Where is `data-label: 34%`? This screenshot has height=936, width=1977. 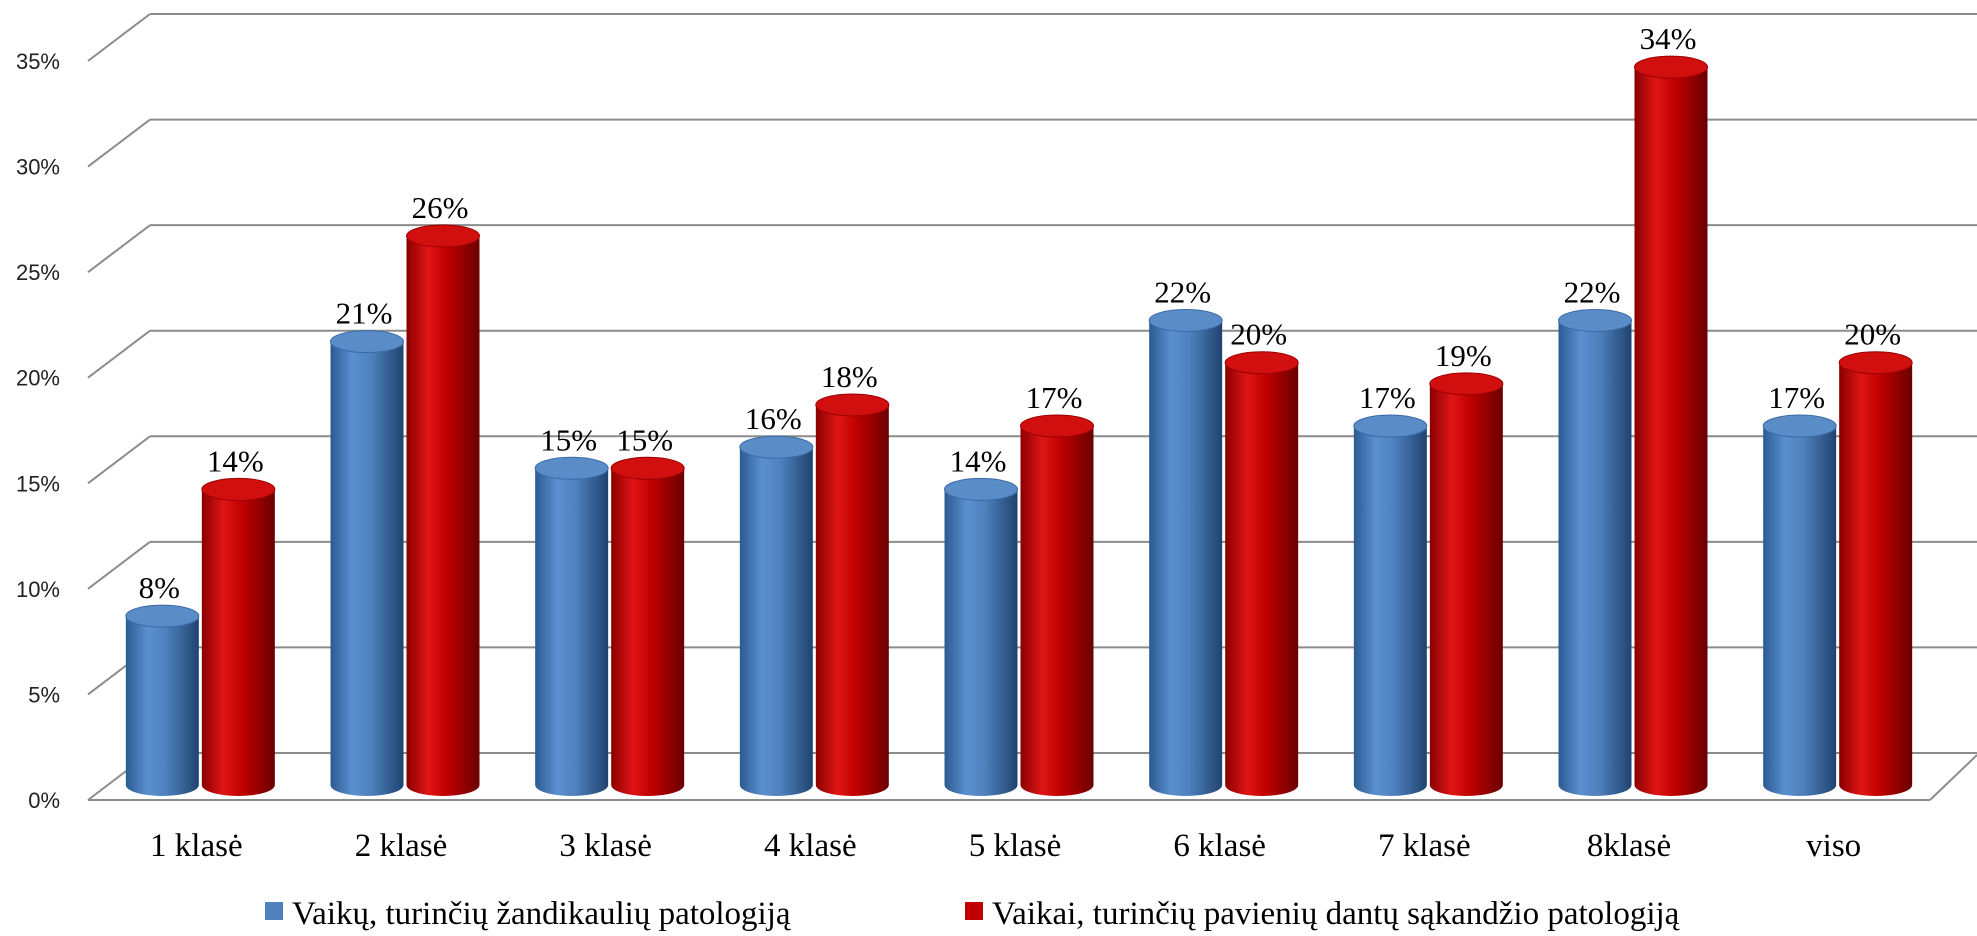
data-label: 34% is located at coordinates (1668, 38).